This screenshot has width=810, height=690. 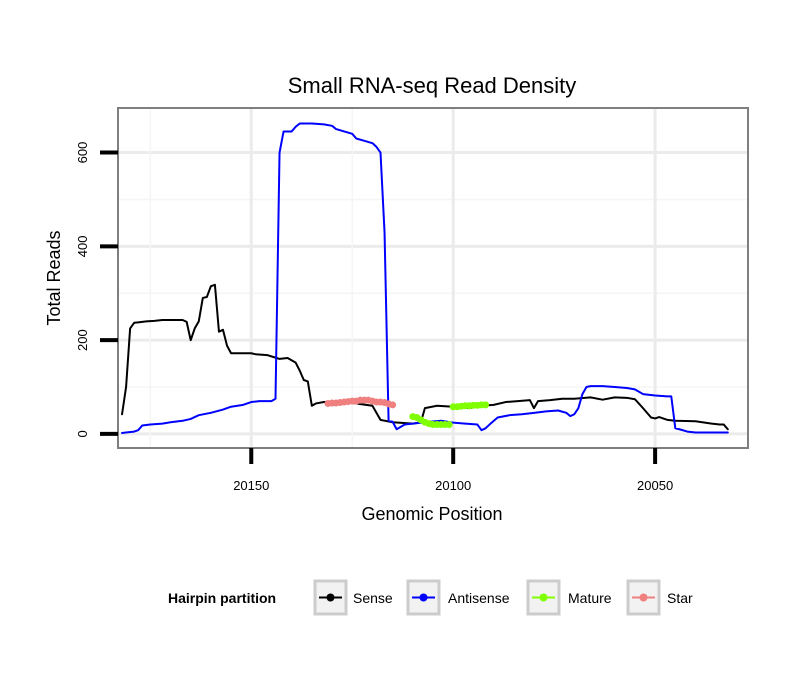 I want to click on legend-label: Mature, so click(x=590, y=598).